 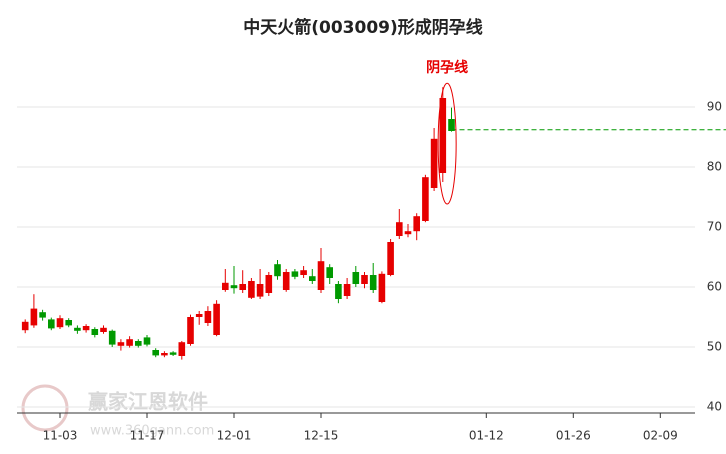 What do you see at coordinates (714, 107) in the screenshot?
I see `y-tick-label: 90` at bounding box center [714, 107].